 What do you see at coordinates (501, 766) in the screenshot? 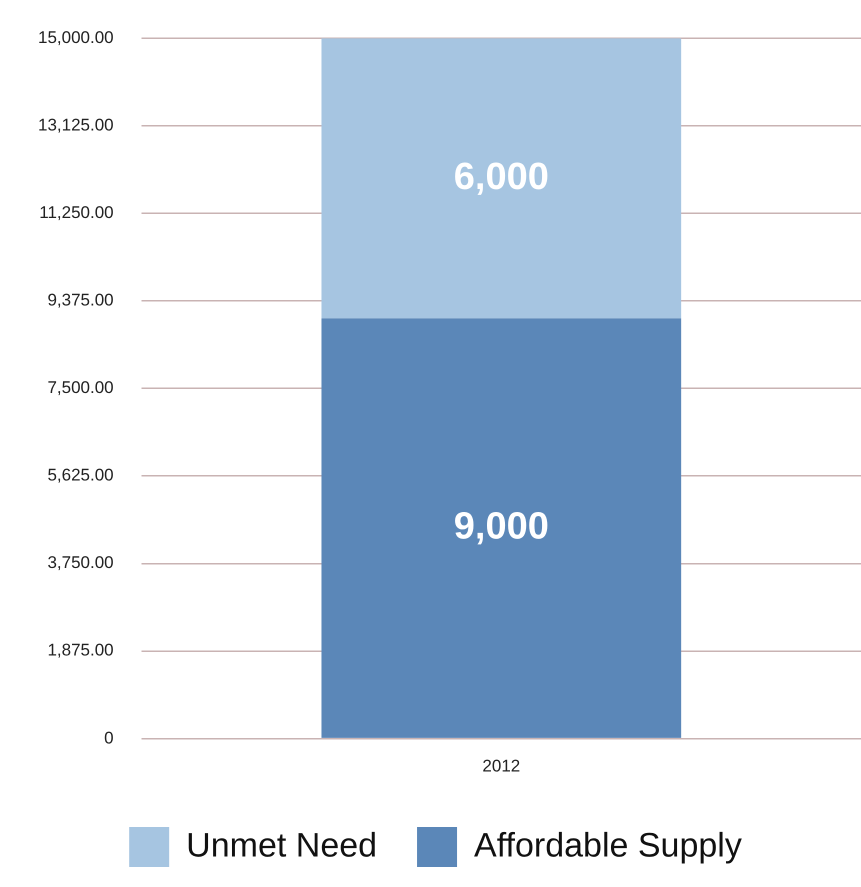
I see `x-tick-label: 2012` at bounding box center [501, 766].